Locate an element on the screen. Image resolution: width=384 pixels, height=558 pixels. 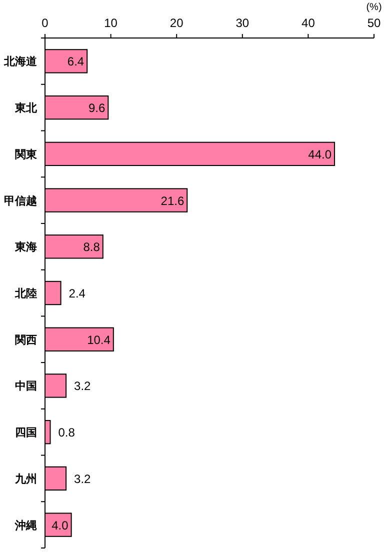
x-tick-label: 10 is located at coordinates (111, 23).